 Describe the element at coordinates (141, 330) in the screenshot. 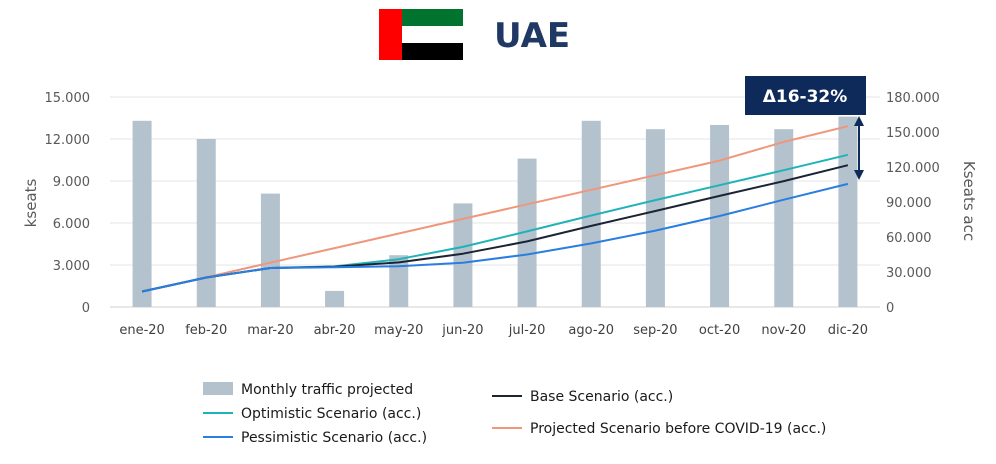

I see `x-tick-label: ene-20` at that location.